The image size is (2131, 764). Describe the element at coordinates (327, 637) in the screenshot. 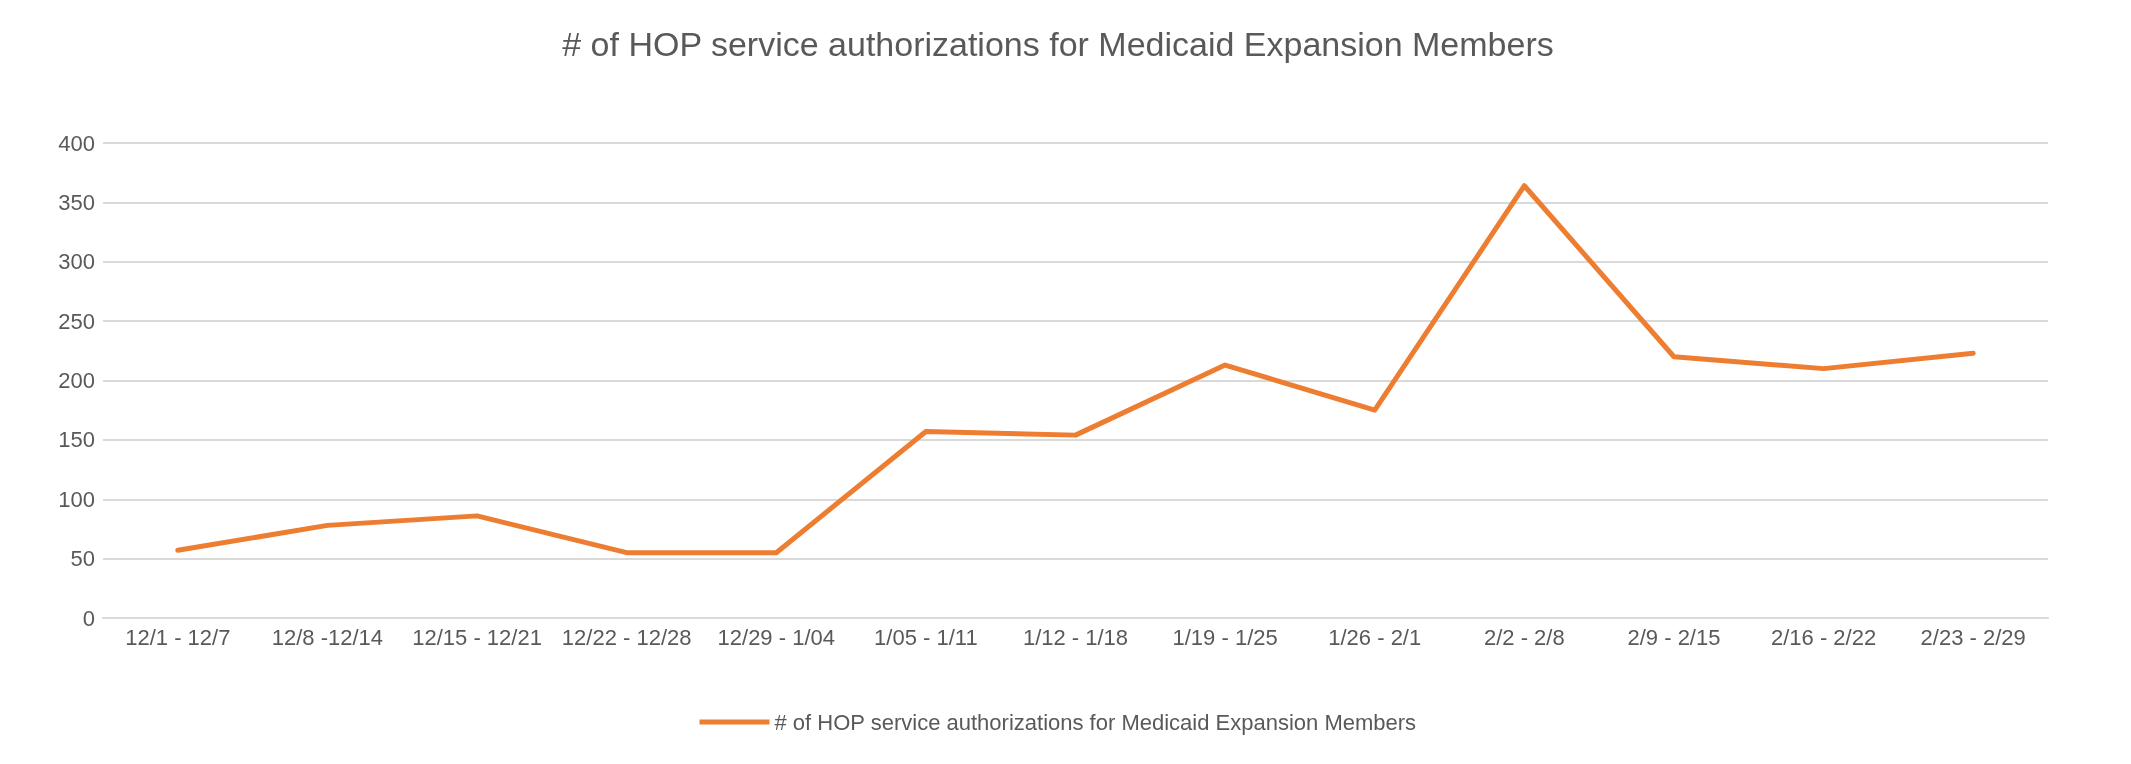

I see `x-tick-label: 12/8 -12/14` at that location.